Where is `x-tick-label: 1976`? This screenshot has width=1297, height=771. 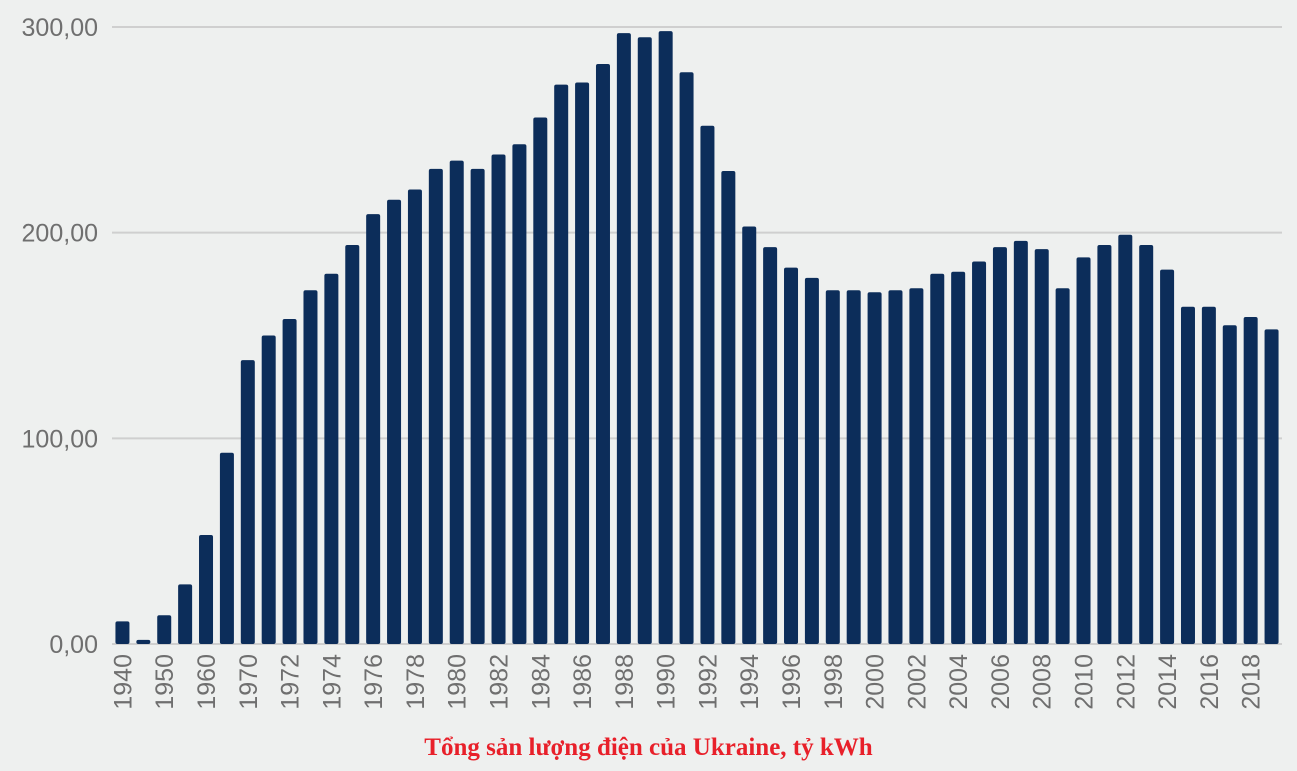 x-tick-label: 1976 is located at coordinates (374, 682).